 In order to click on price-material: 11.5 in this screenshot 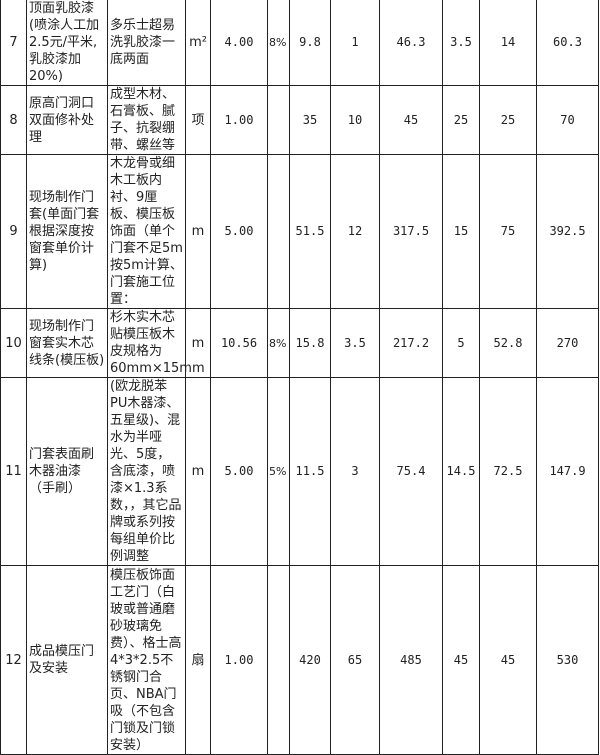, I will do `click(310, 471)`.